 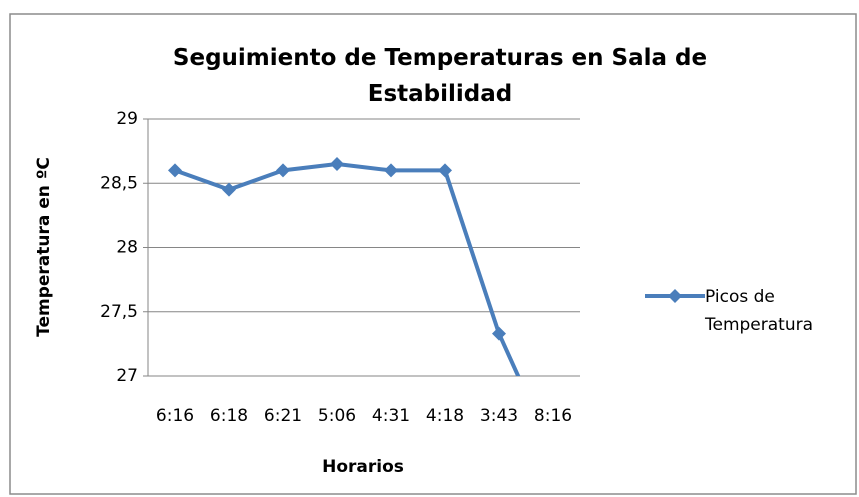 I want to click on legend-marker, so click(x=675, y=296).